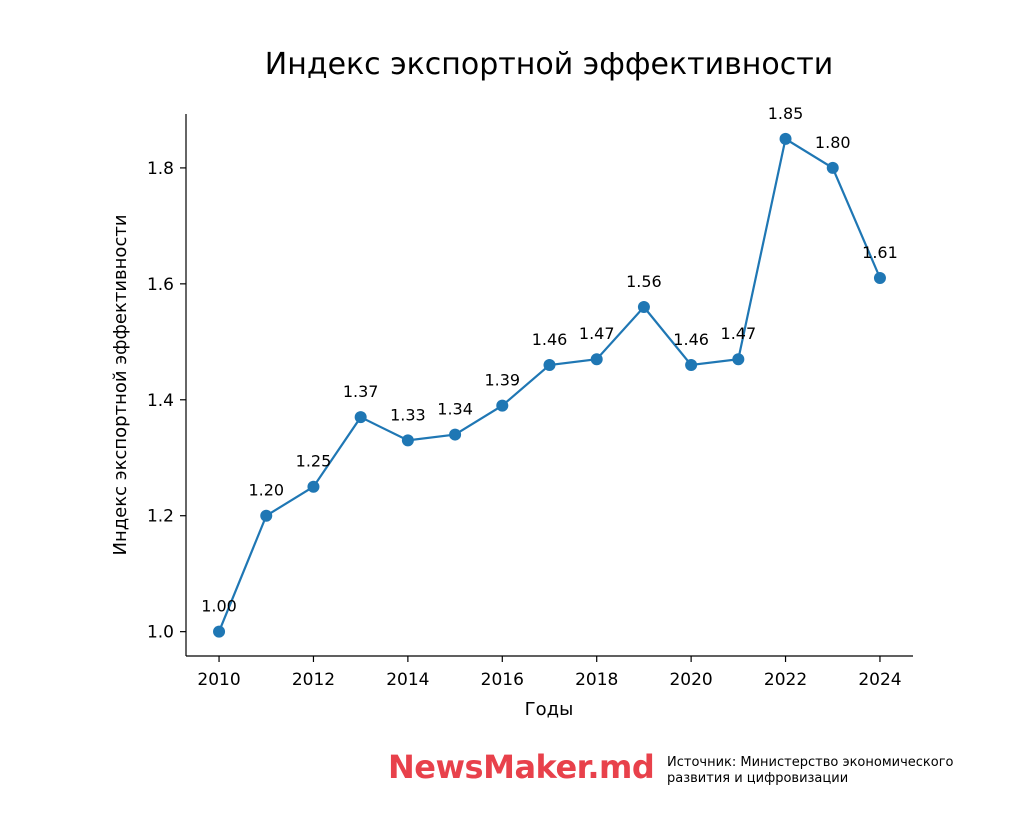 This screenshot has width=1024, height=819. What do you see at coordinates (786, 113) in the screenshot?
I see `data-value-label: 1.85` at bounding box center [786, 113].